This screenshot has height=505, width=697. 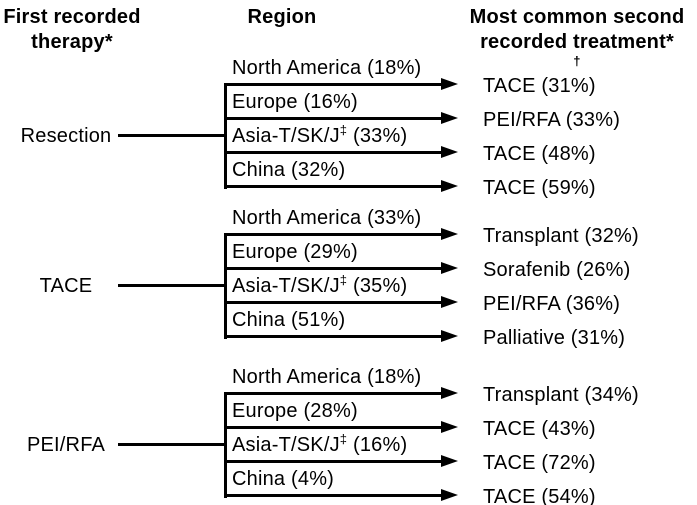 What do you see at coordinates (539, 86) in the screenshot?
I see `treatment-label: TACE (31%)` at bounding box center [539, 86].